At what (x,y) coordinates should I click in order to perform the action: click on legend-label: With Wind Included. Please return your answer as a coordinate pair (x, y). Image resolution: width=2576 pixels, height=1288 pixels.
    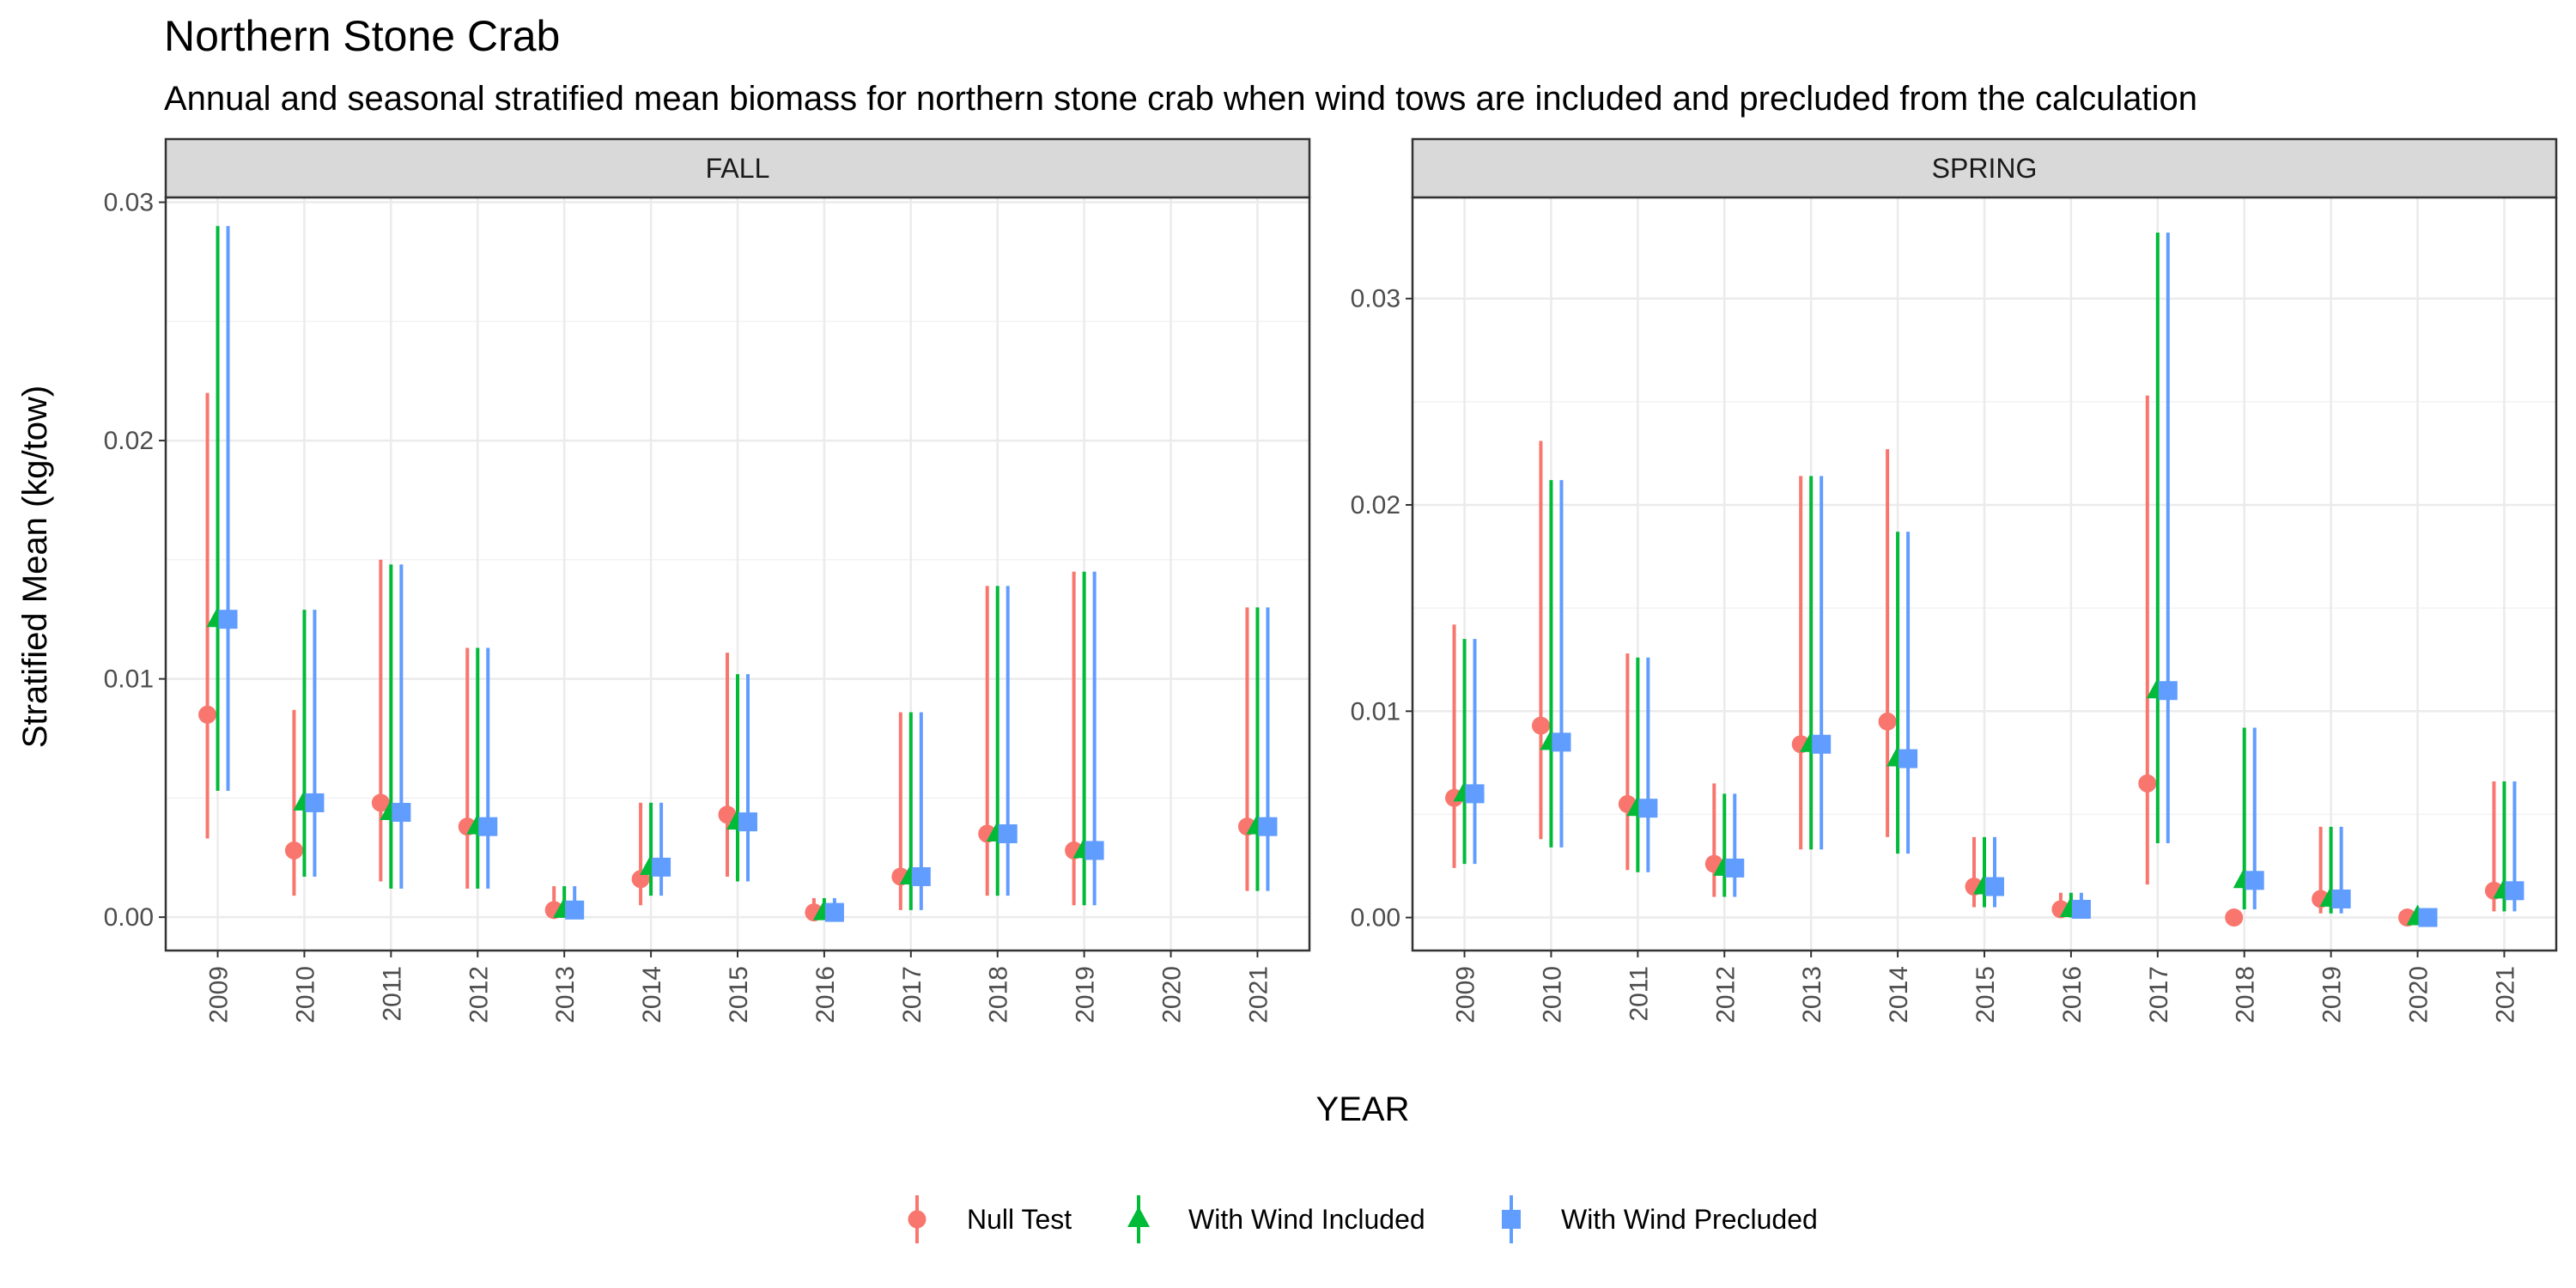
    Looking at the image, I should click on (1306, 1219).